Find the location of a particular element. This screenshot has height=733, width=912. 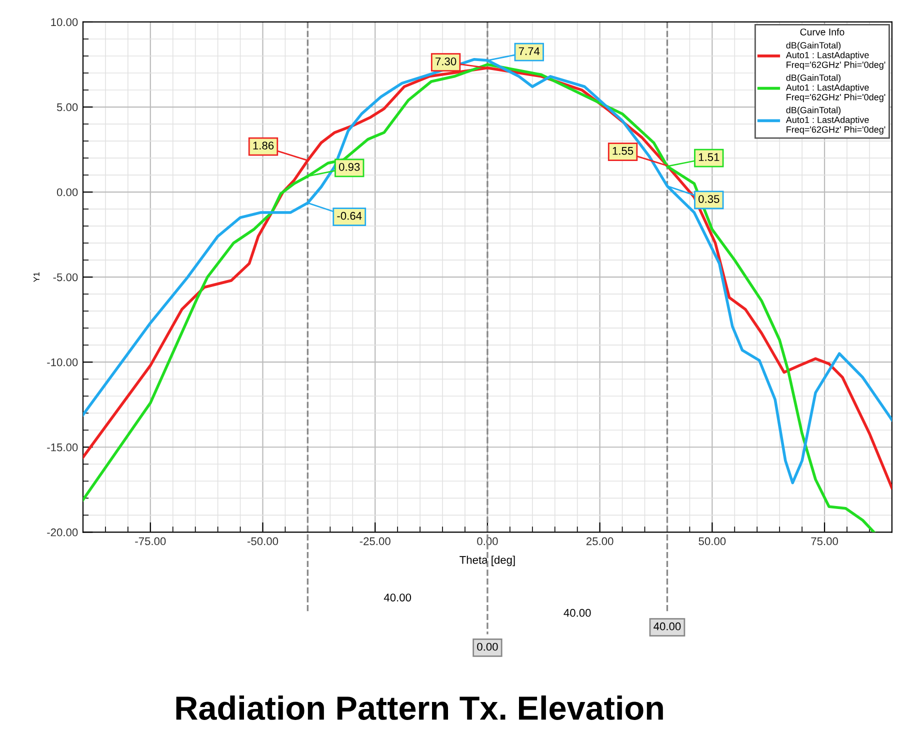

x-tick-label: -75.00 is located at coordinates (150, 541).